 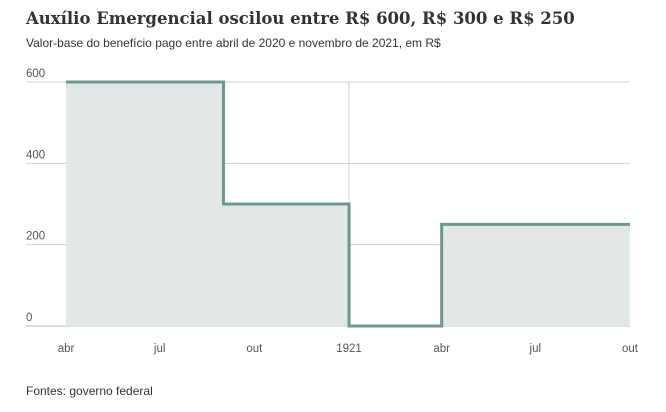 What do you see at coordinates (535, 349) in the screenshot?
I see `x-tick-label-5: jul` at bounding box center [535, 349].